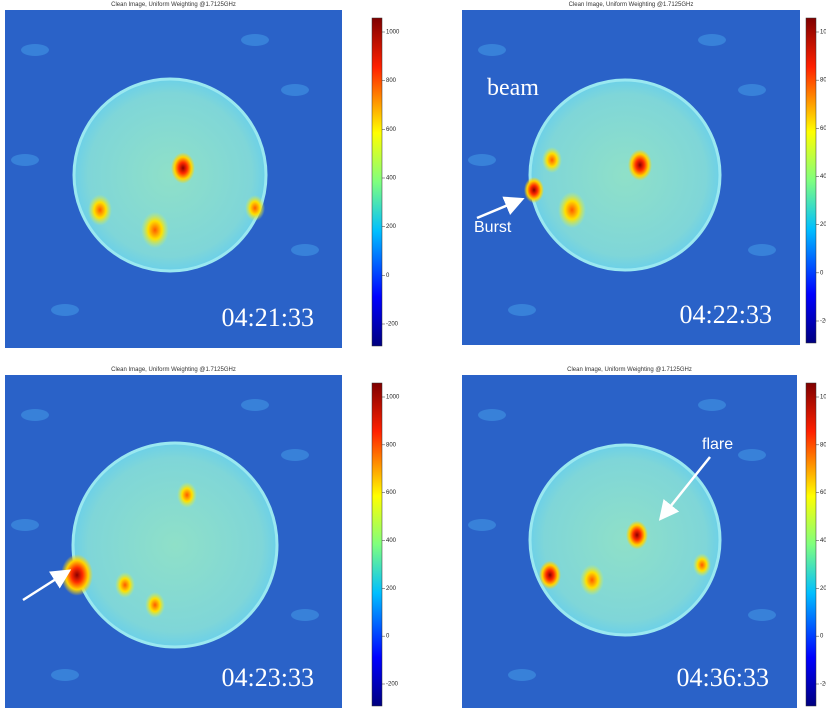  Describe the element at coordinates (726, 314) in the screenshot. I see `timestamp: 04:22:33` at that location.